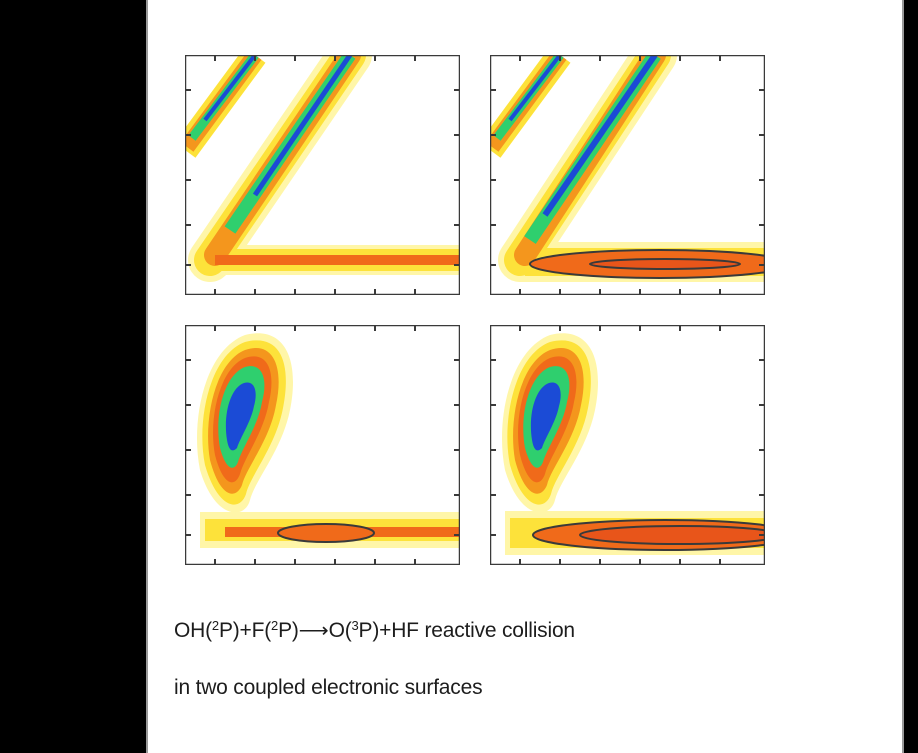 This screenshot has width=918, height=753. What do you see at coordinates (467, 630) in the screenshot?
I see `caption-text-hf: P)+HF reactive collision` at bounding box center [467, 630].